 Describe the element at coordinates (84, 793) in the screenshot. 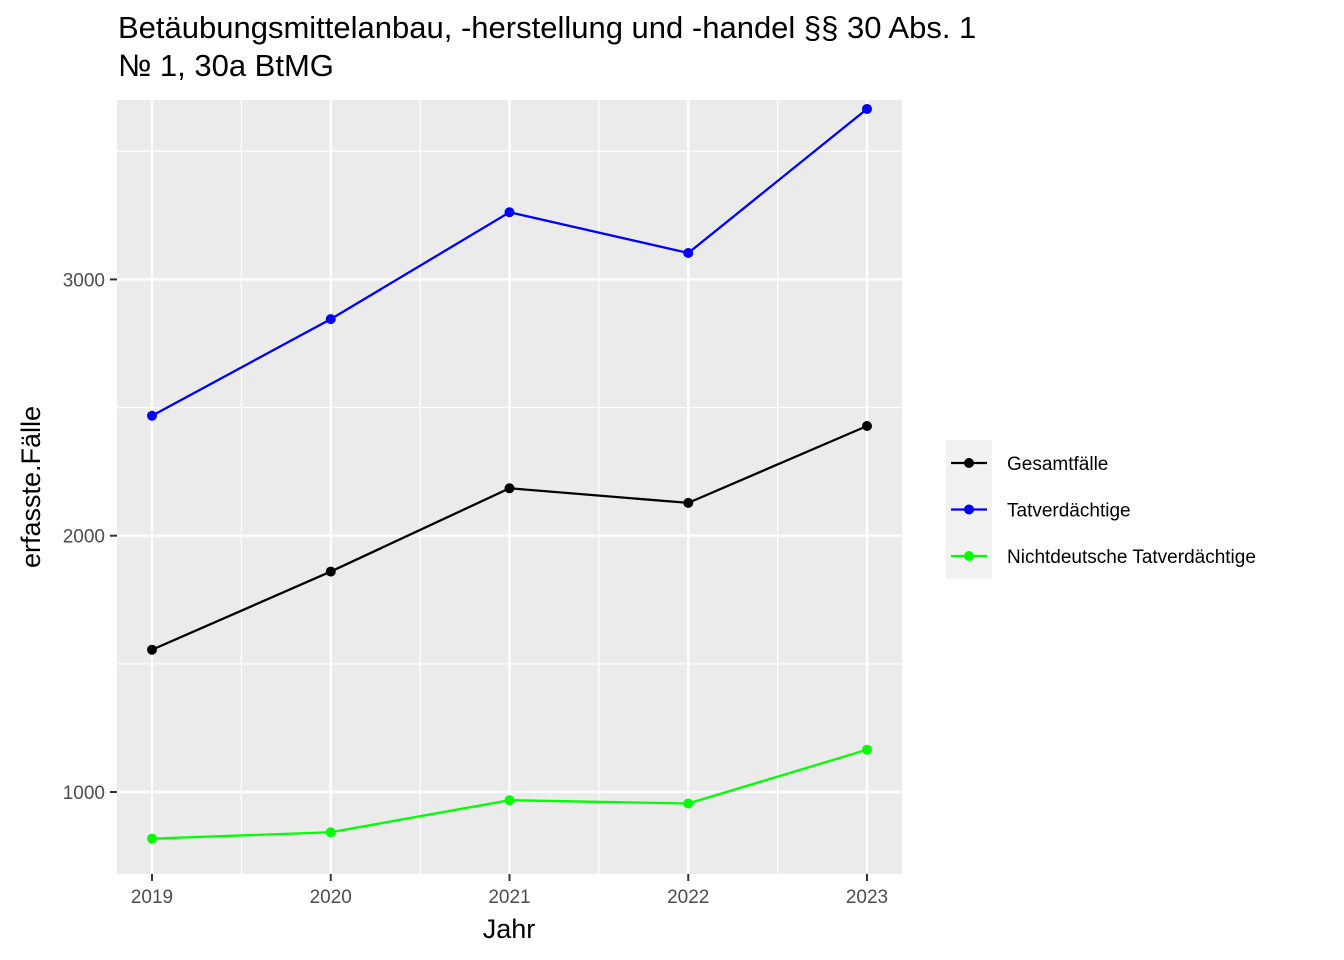

I see `y-tick-label: 1000` at that location.